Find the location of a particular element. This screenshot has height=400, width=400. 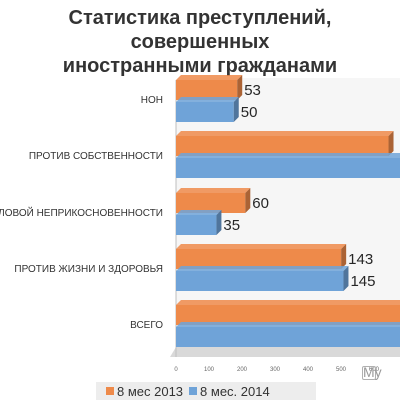

x-tick-label: 200 is located at coordinates (242, 370).